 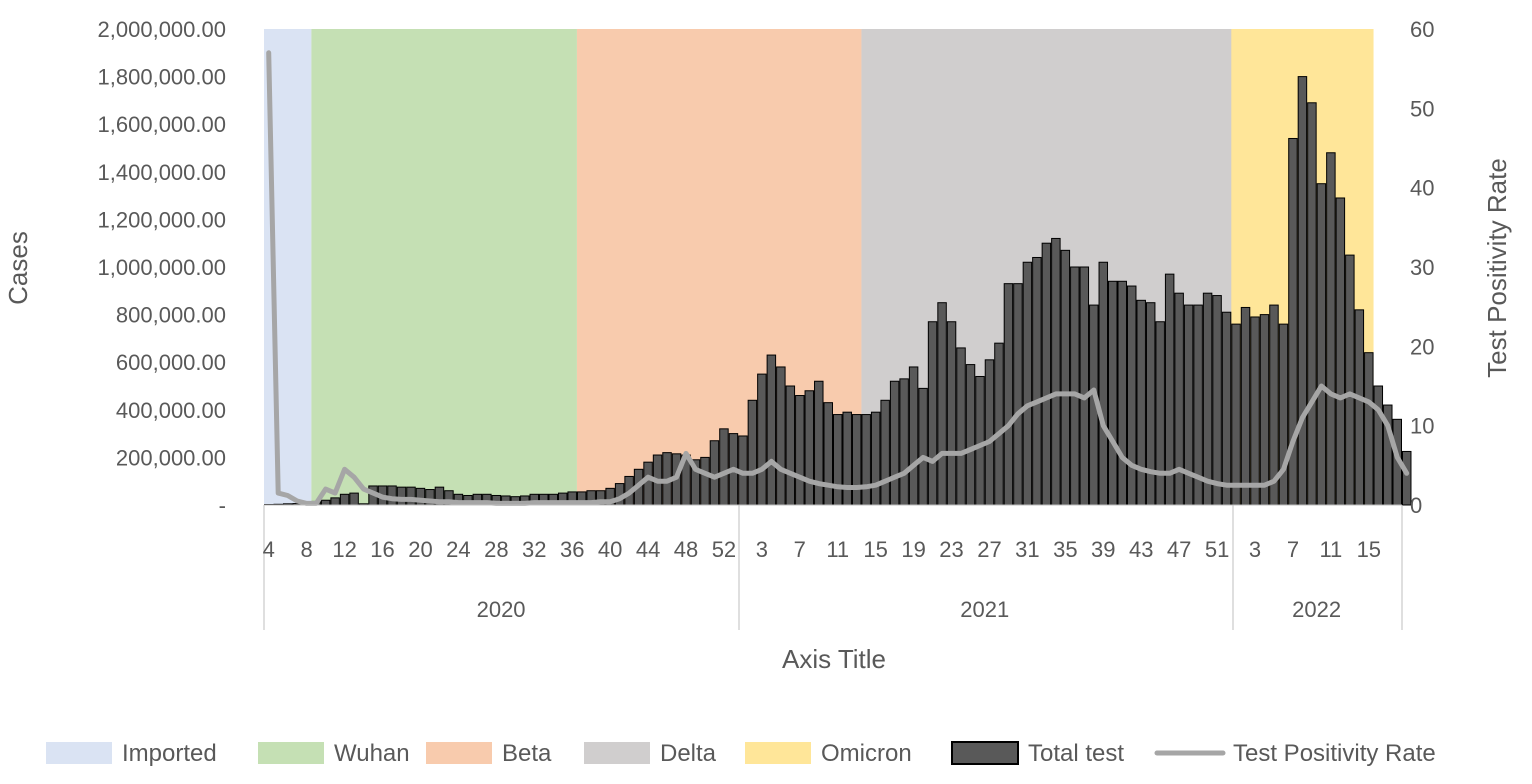 I want to click on y-tick-label: 1,400,000.00, so click(x=162, y=172).